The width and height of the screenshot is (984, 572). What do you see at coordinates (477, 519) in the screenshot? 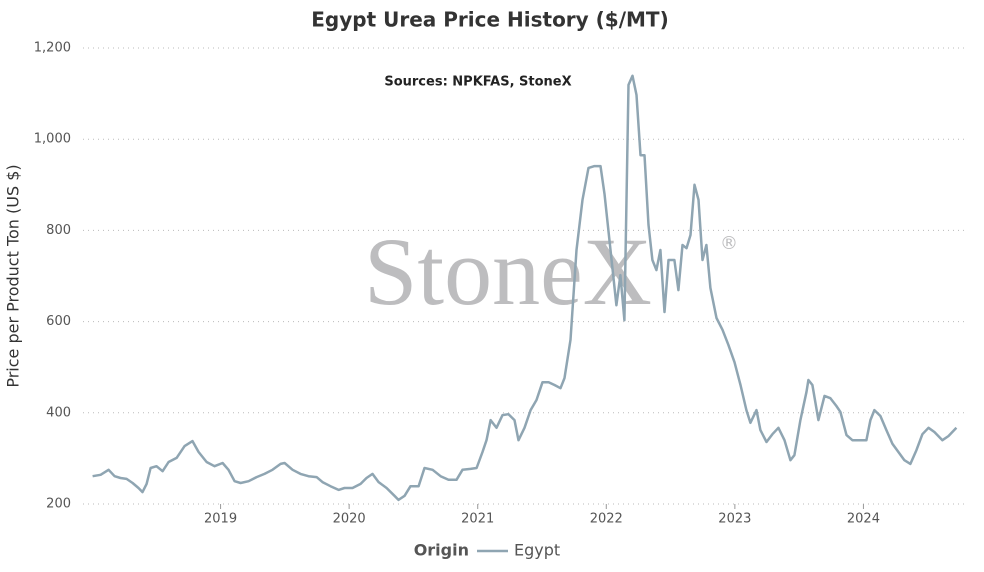
I see `x-tick-label: 2021` at bounding box center [477, 519].